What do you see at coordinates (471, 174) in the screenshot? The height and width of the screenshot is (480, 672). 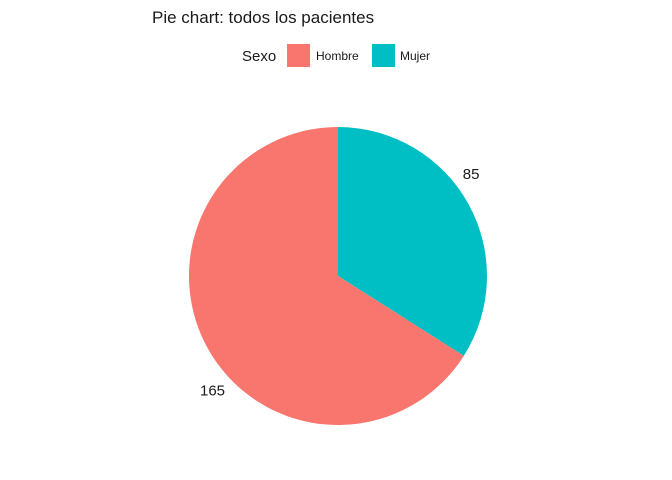 I see `data-label-mujer: 85` at bounding box center [471, 174].